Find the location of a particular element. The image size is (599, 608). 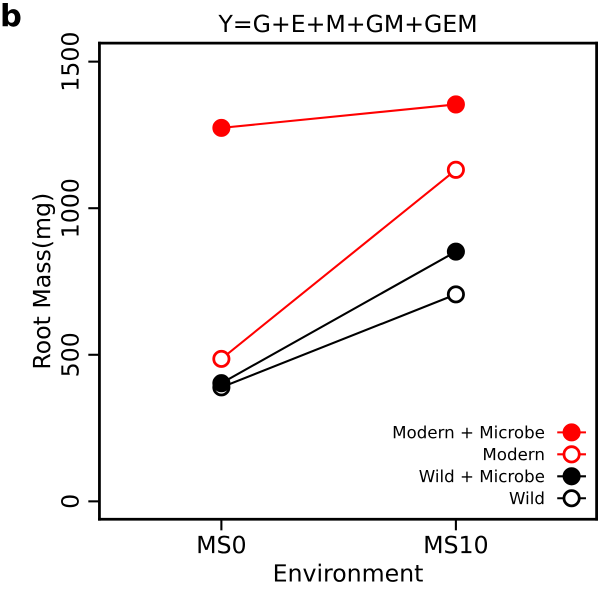

x-tick-label: MS0 is located at coordinates (222, 545).